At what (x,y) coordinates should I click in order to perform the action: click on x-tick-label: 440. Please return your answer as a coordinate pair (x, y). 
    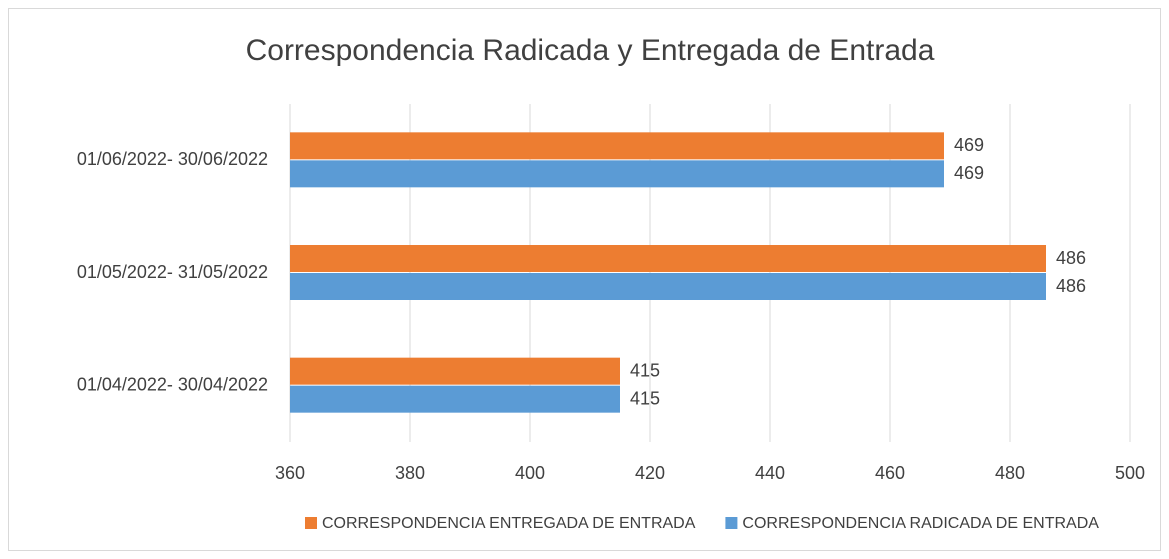
    Looking at the image, I should click on (770, 473).